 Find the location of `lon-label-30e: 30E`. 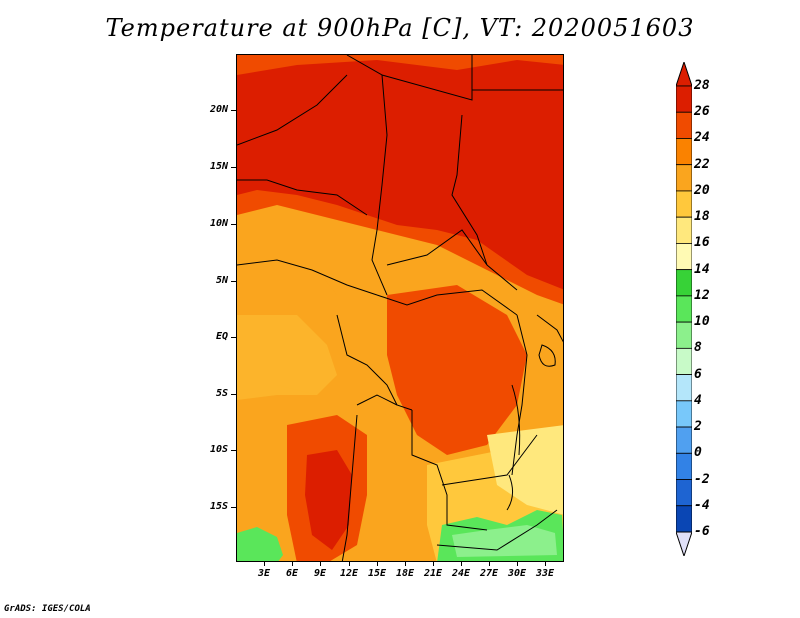

lon-label-30e: 30E is located at coordinates (517, 573).